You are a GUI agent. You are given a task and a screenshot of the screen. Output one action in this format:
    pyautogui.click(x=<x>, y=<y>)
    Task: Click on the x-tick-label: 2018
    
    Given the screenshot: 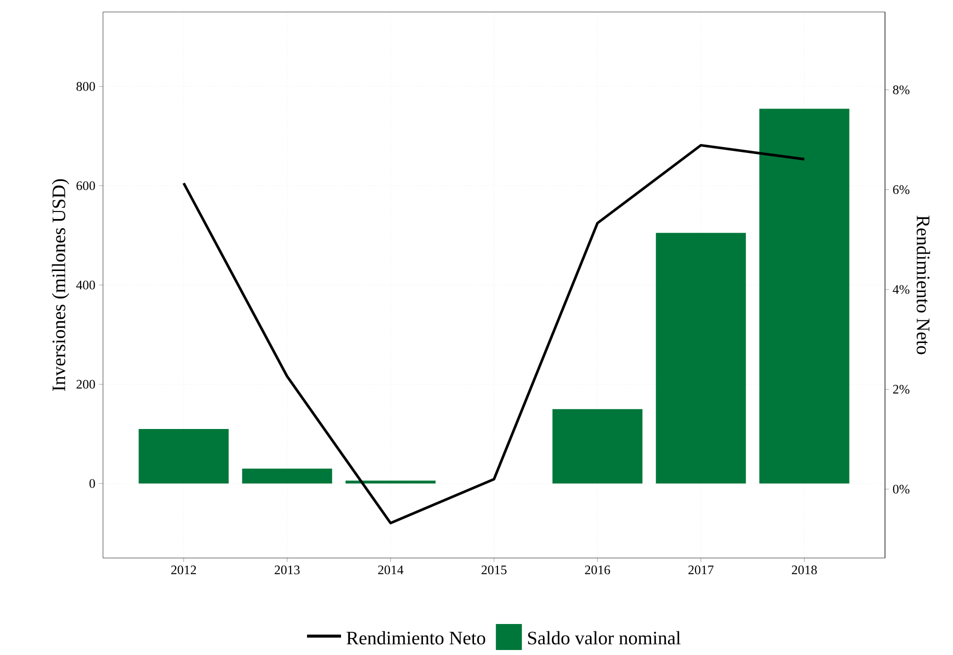 What is the action you would take?
    pyautogui.click(x=804, y=570)
    